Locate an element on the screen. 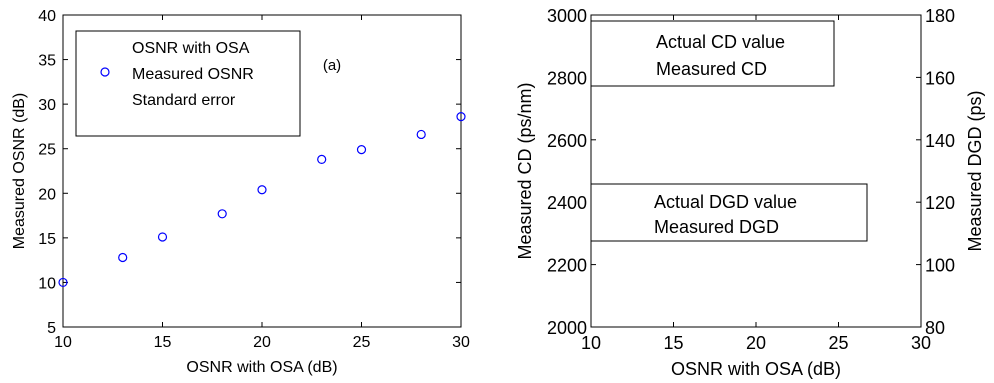  legend-marker-measured-osnr is located at coordinates (105, 72).